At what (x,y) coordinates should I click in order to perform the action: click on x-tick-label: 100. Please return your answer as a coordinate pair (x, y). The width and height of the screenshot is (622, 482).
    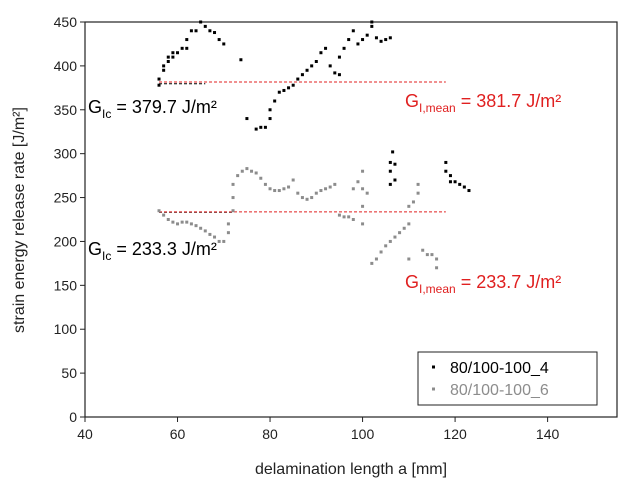
    Looking at the image, I should click on (363, 434).